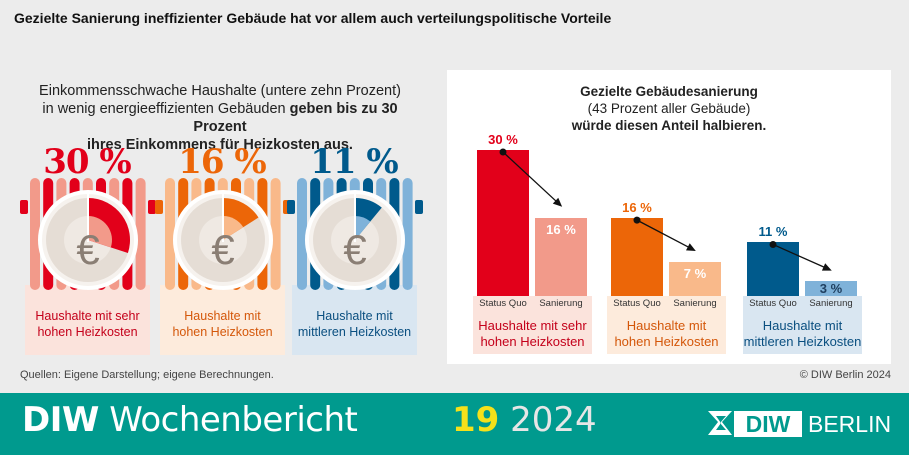 This screenshot has height=455, width=909. I want to click on group-category-label: Haushalte mit mittleren Heizkosten, so click(802, 334).